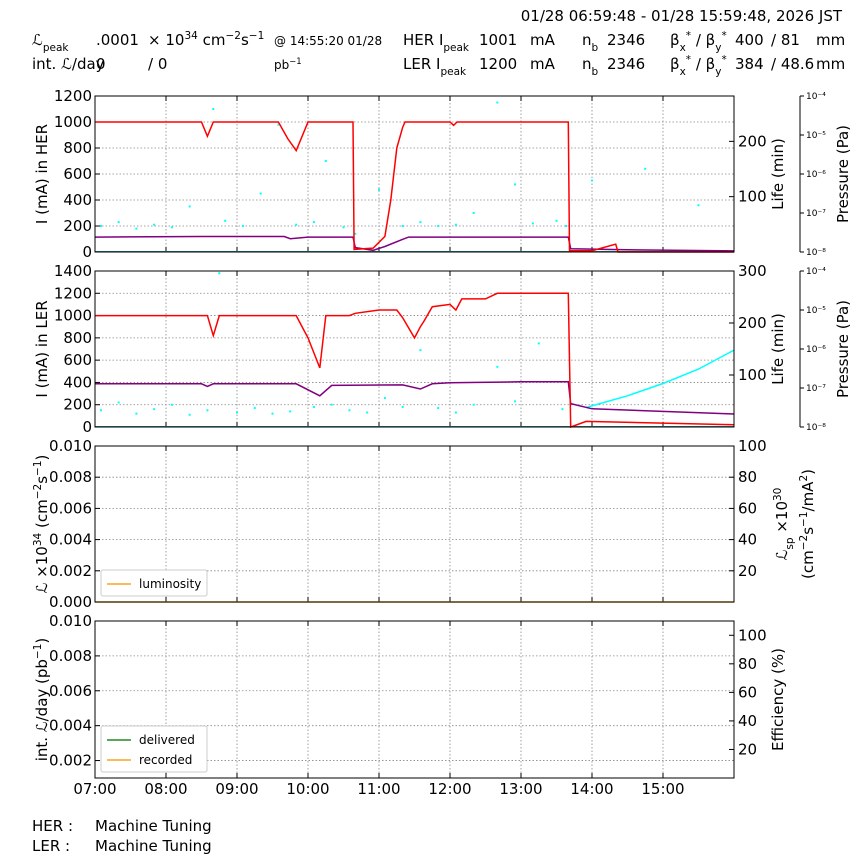 The image size is (864, 864). What do you see at coordinates (101, 64) in the screenshot?
I see `header-item: 0` at bounding box center [101, 64].